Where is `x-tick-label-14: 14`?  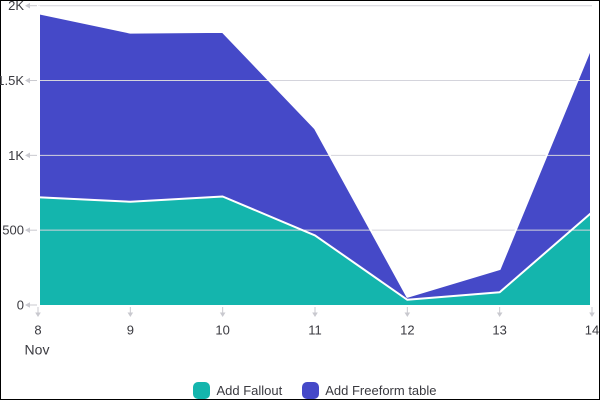 x-tick-label-14: 14 is located at coordinates (592, 330).